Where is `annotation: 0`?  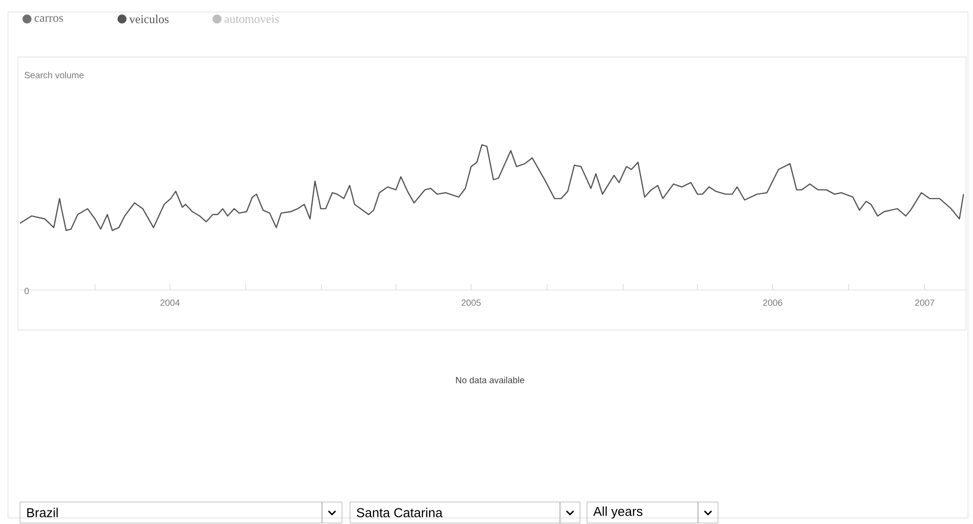
annotation: 0 is located at coordinates (26, 291).